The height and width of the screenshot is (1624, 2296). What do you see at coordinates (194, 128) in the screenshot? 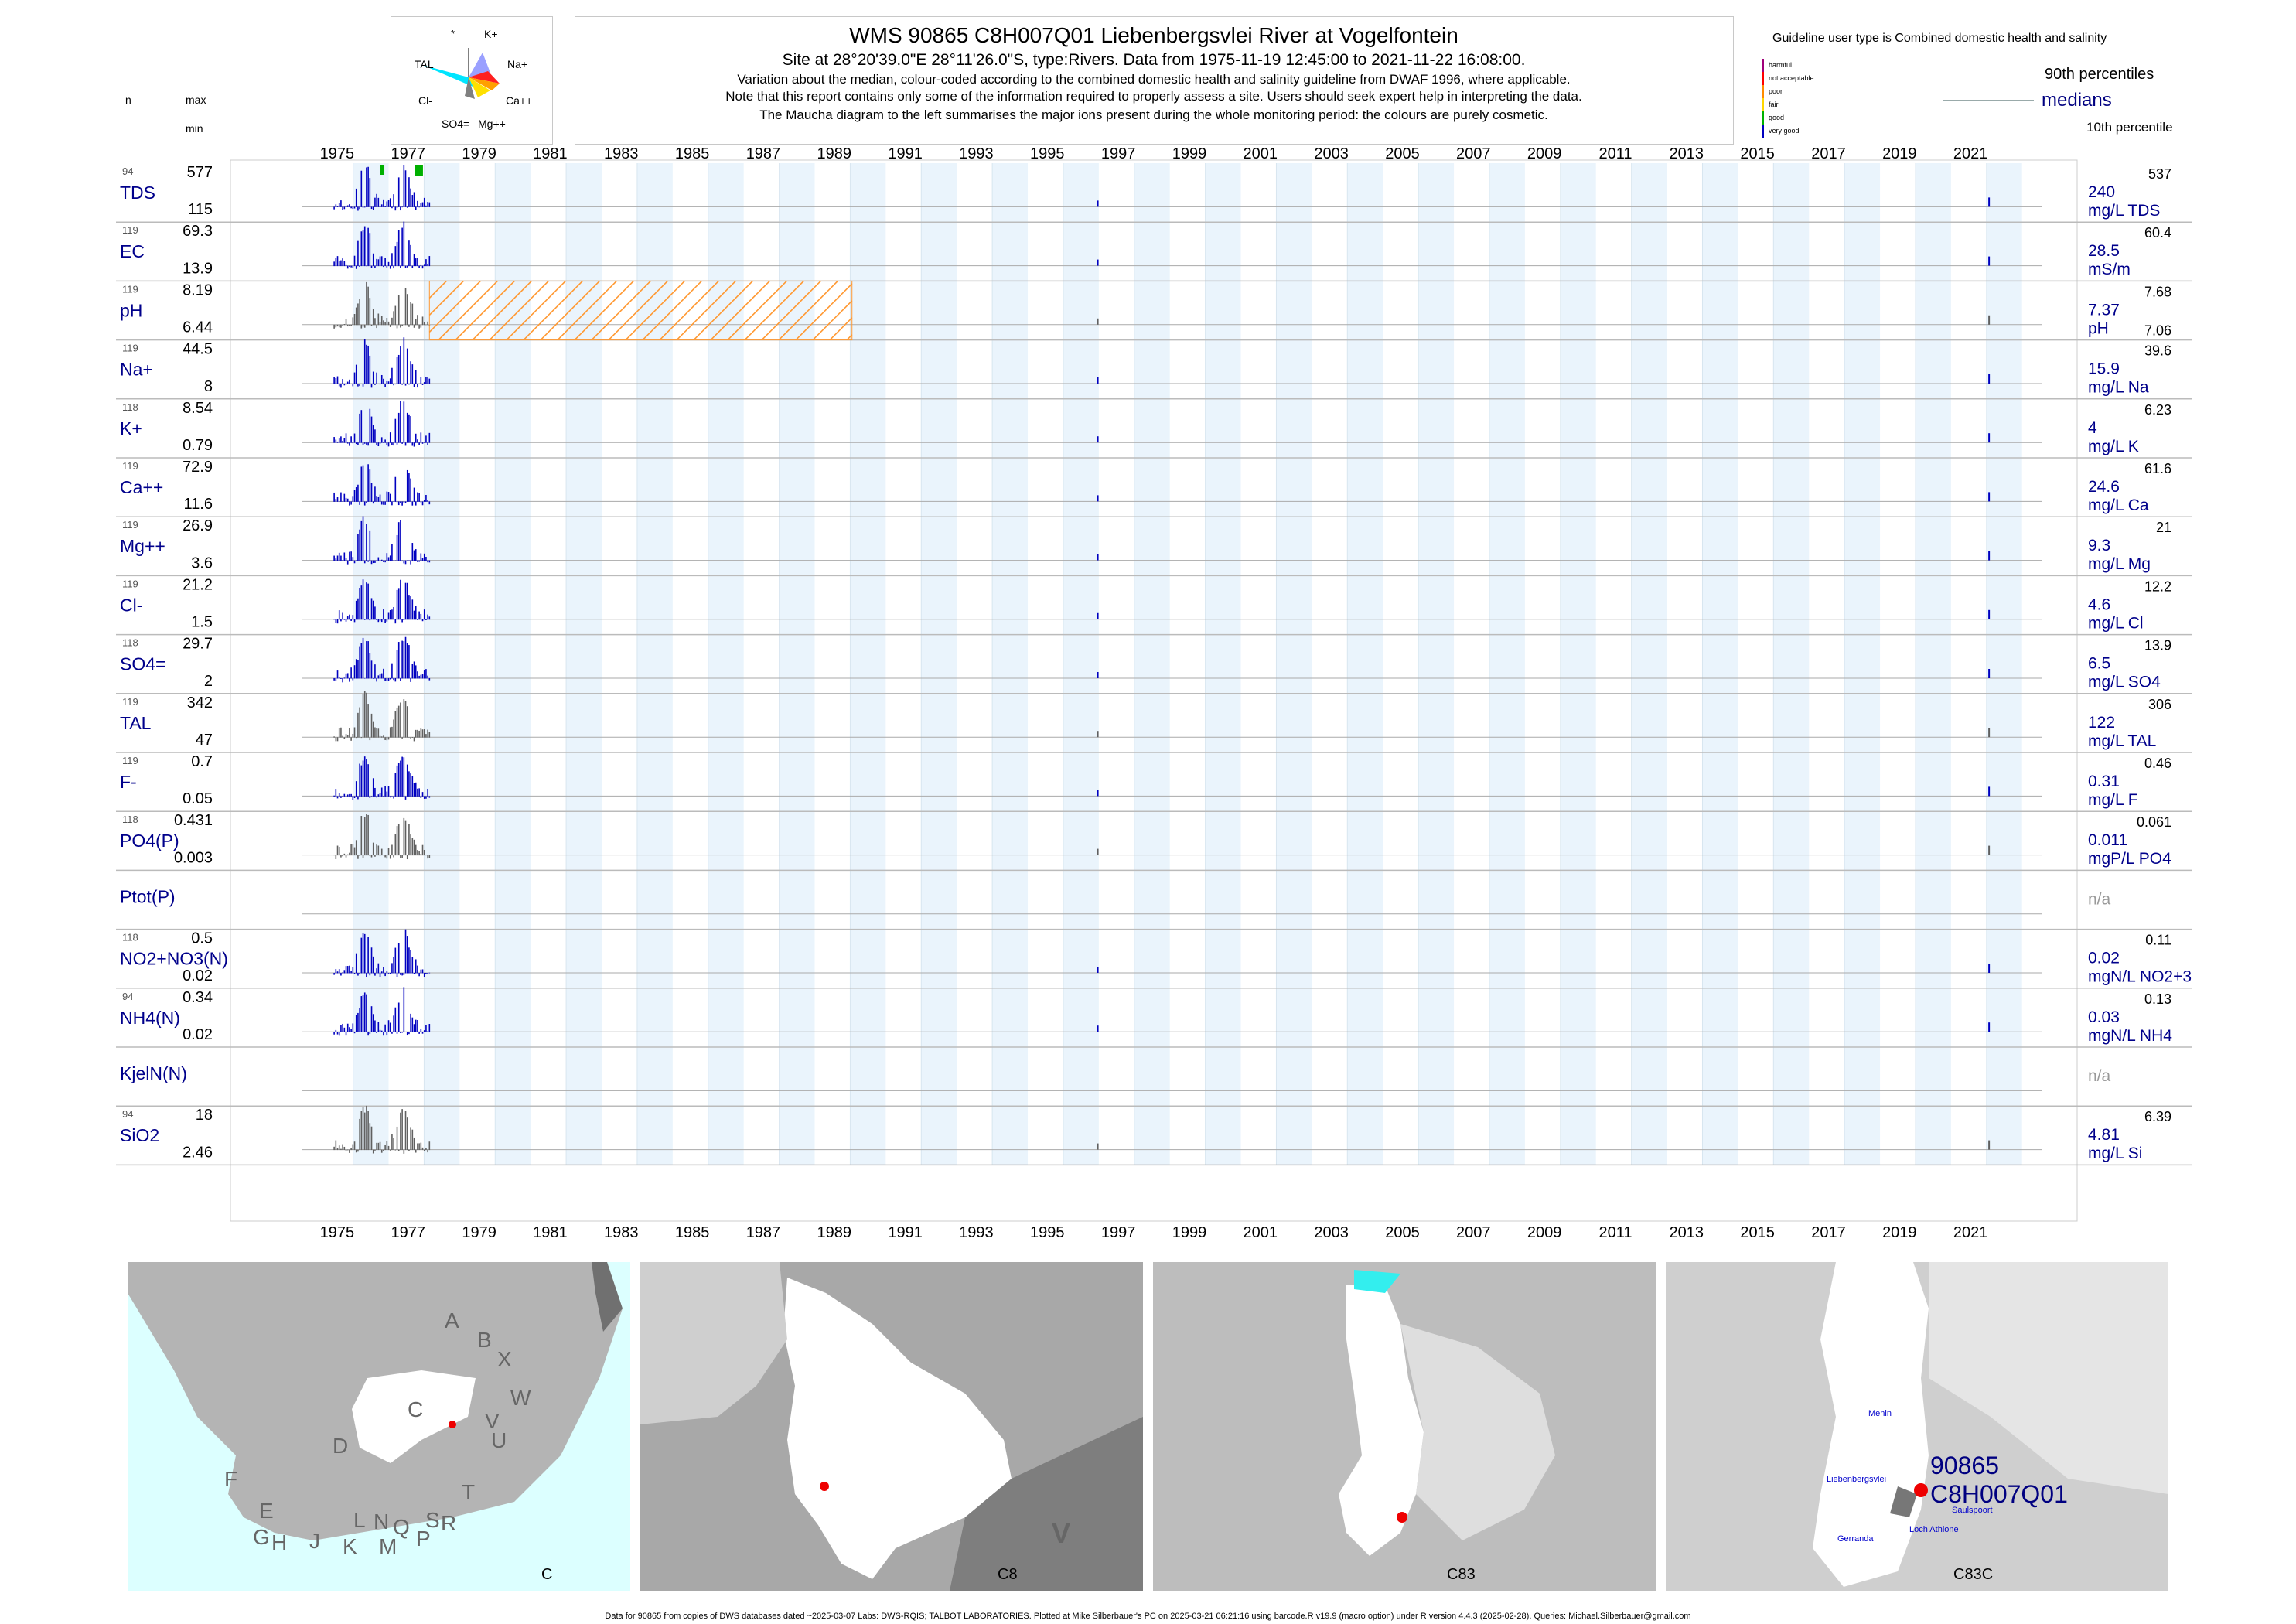
I see `col-min-header: min` at bounding box center [194, 128].